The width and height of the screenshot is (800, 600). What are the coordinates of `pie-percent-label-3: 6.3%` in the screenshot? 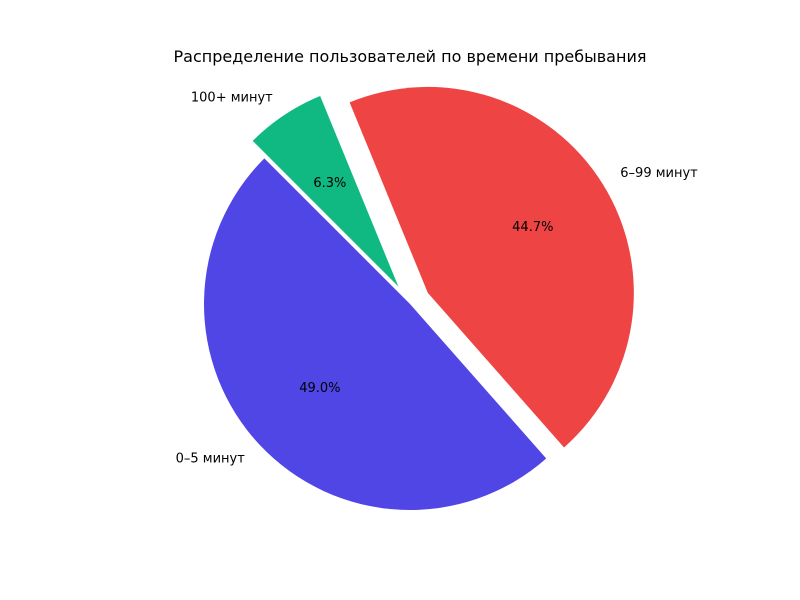 It's located at (329, 183).